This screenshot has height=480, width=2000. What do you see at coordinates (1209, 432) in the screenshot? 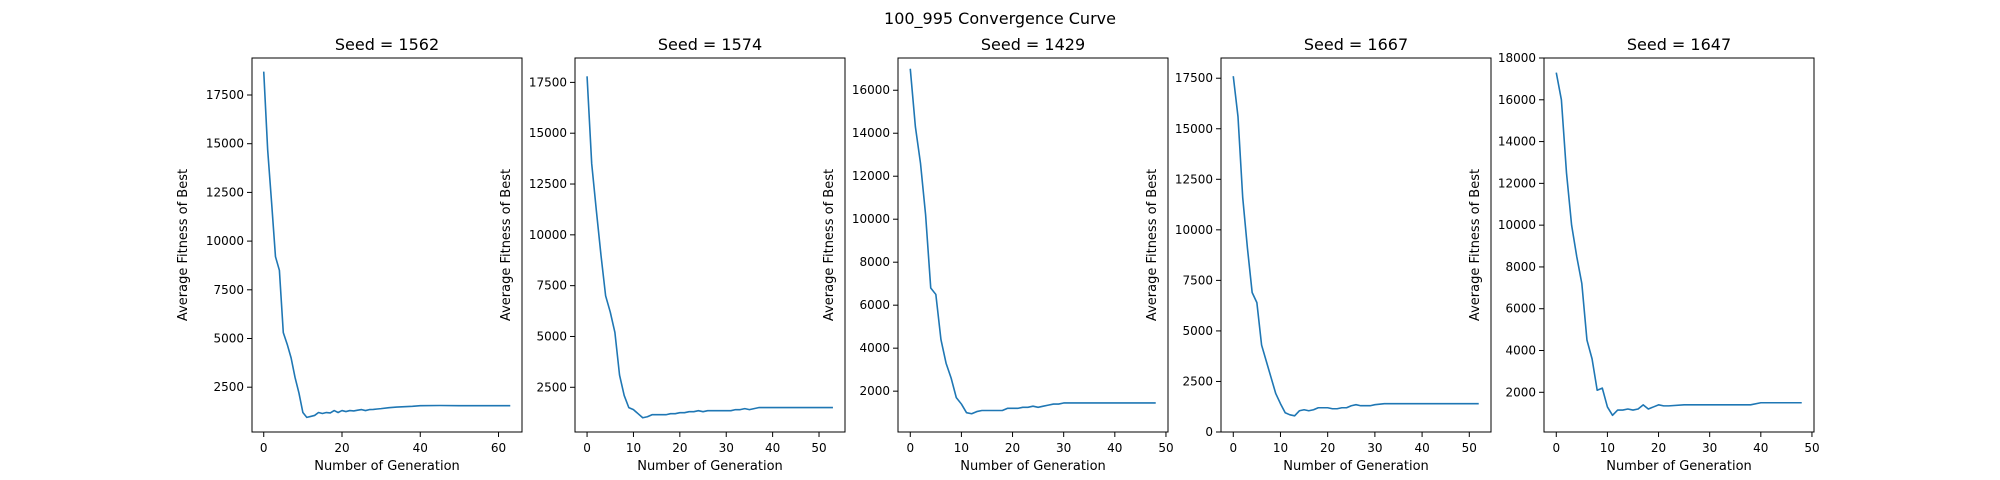
I see `y-tick-label: 0` at bounding box center [1209, 432].